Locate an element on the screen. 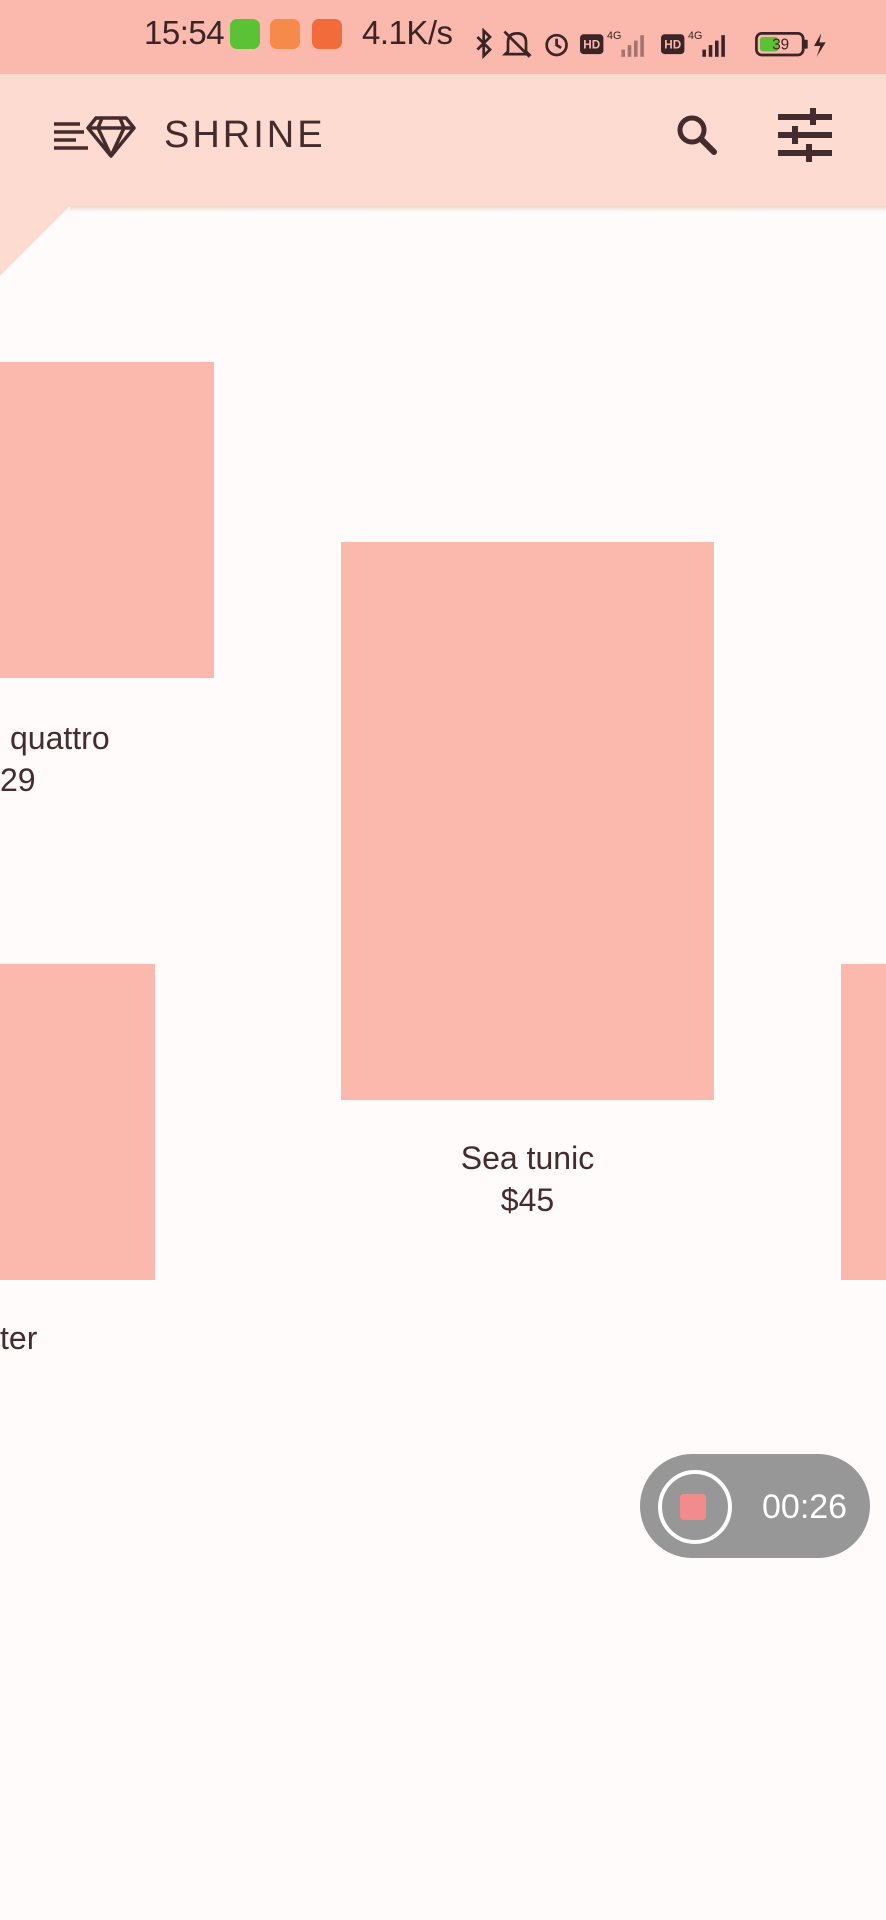  status-time: 15:54 is located at coordinates (184, 32).